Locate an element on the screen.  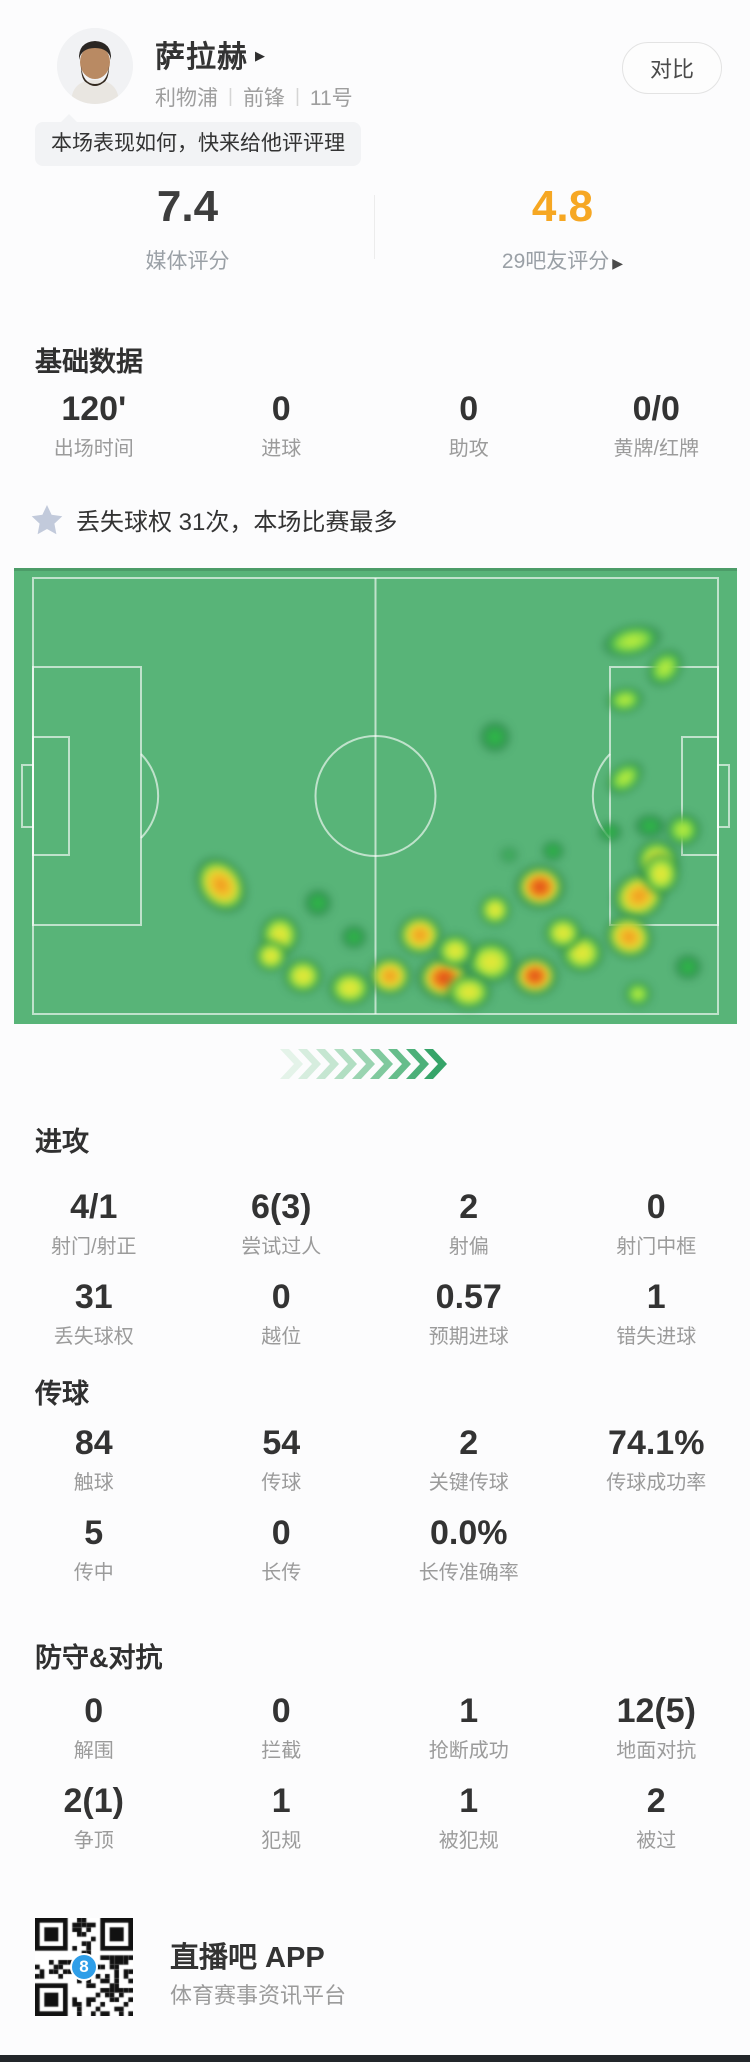
stat-label: 射门/射正 is located at coordinates (93, 1247).